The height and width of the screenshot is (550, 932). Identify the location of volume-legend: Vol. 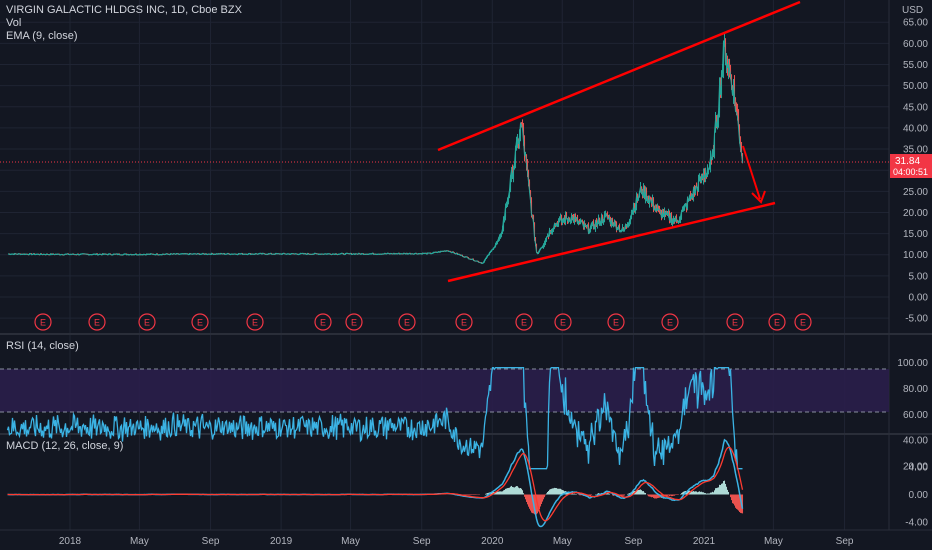
(13, 23).